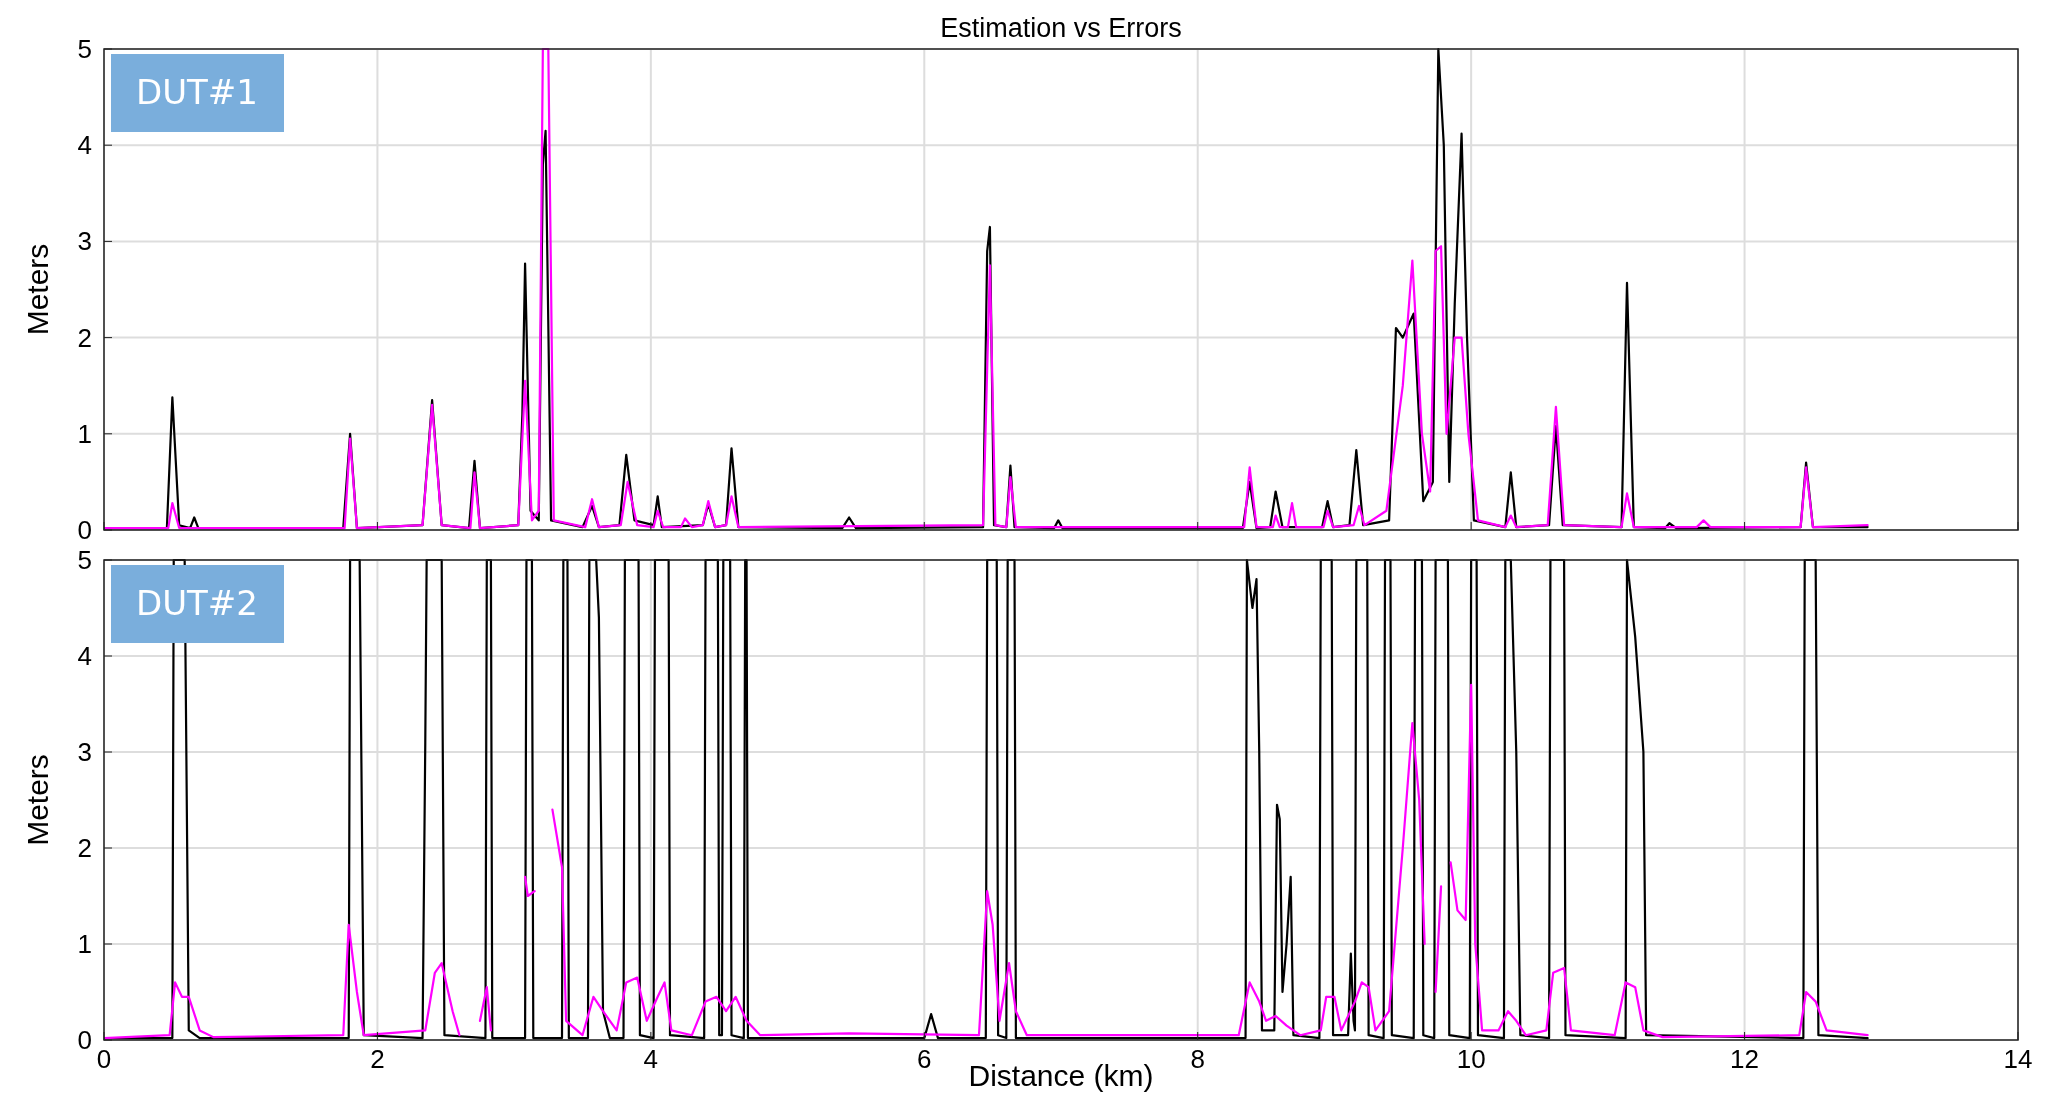 This screenshot has width=2061, height=1103. What do you see at coordinates (1471, 1059) in the screenshot?
I see `x-tick-label: 10` at bounding box center [1471, 1059].